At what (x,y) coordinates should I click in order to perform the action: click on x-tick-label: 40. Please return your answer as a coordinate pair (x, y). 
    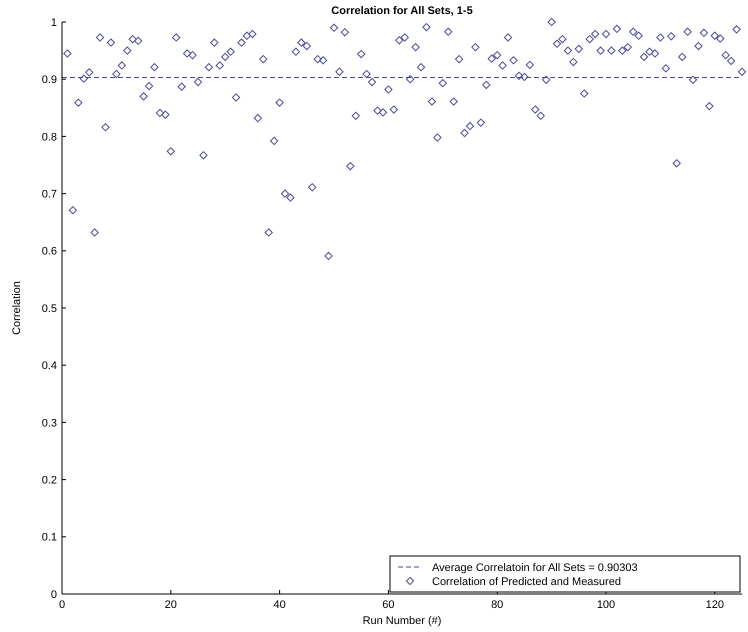
    Looking at the image, I should click on (279, 605).